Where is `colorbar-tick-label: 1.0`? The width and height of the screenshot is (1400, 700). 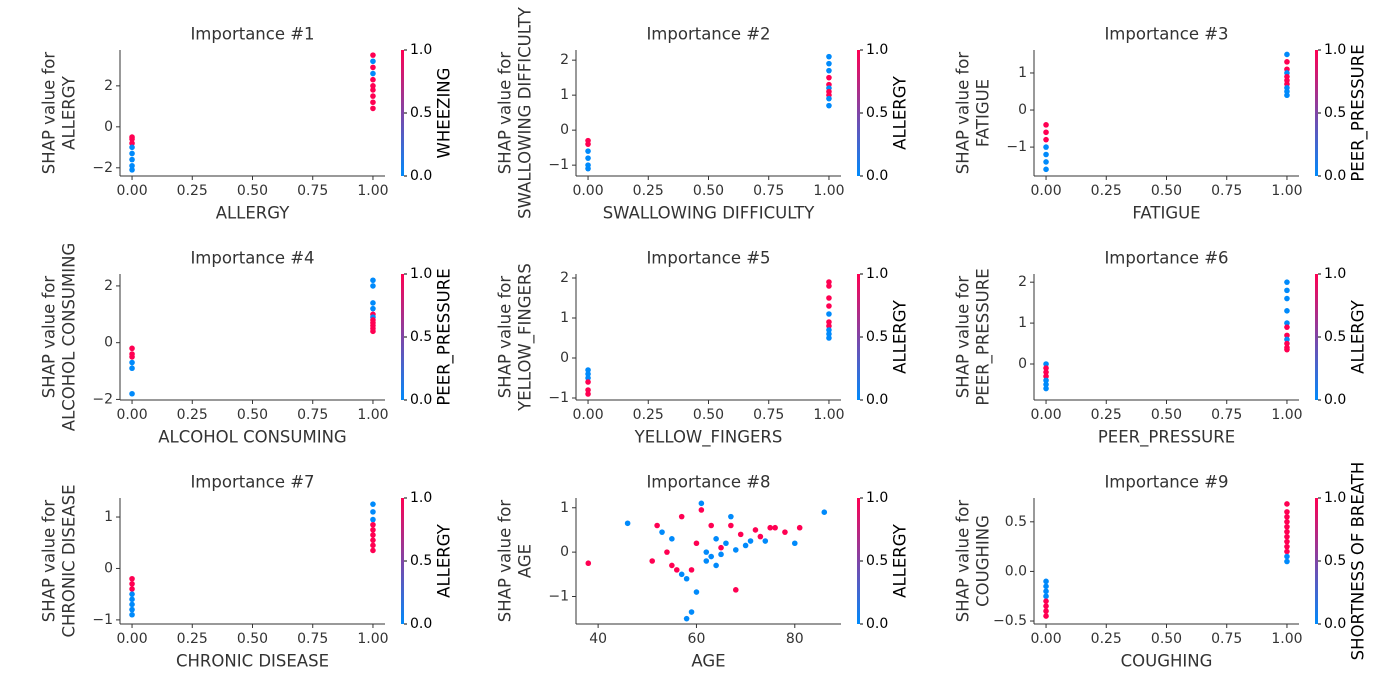 colorbar-tick-label: 1.0 is located at coordinates (1335, 274).